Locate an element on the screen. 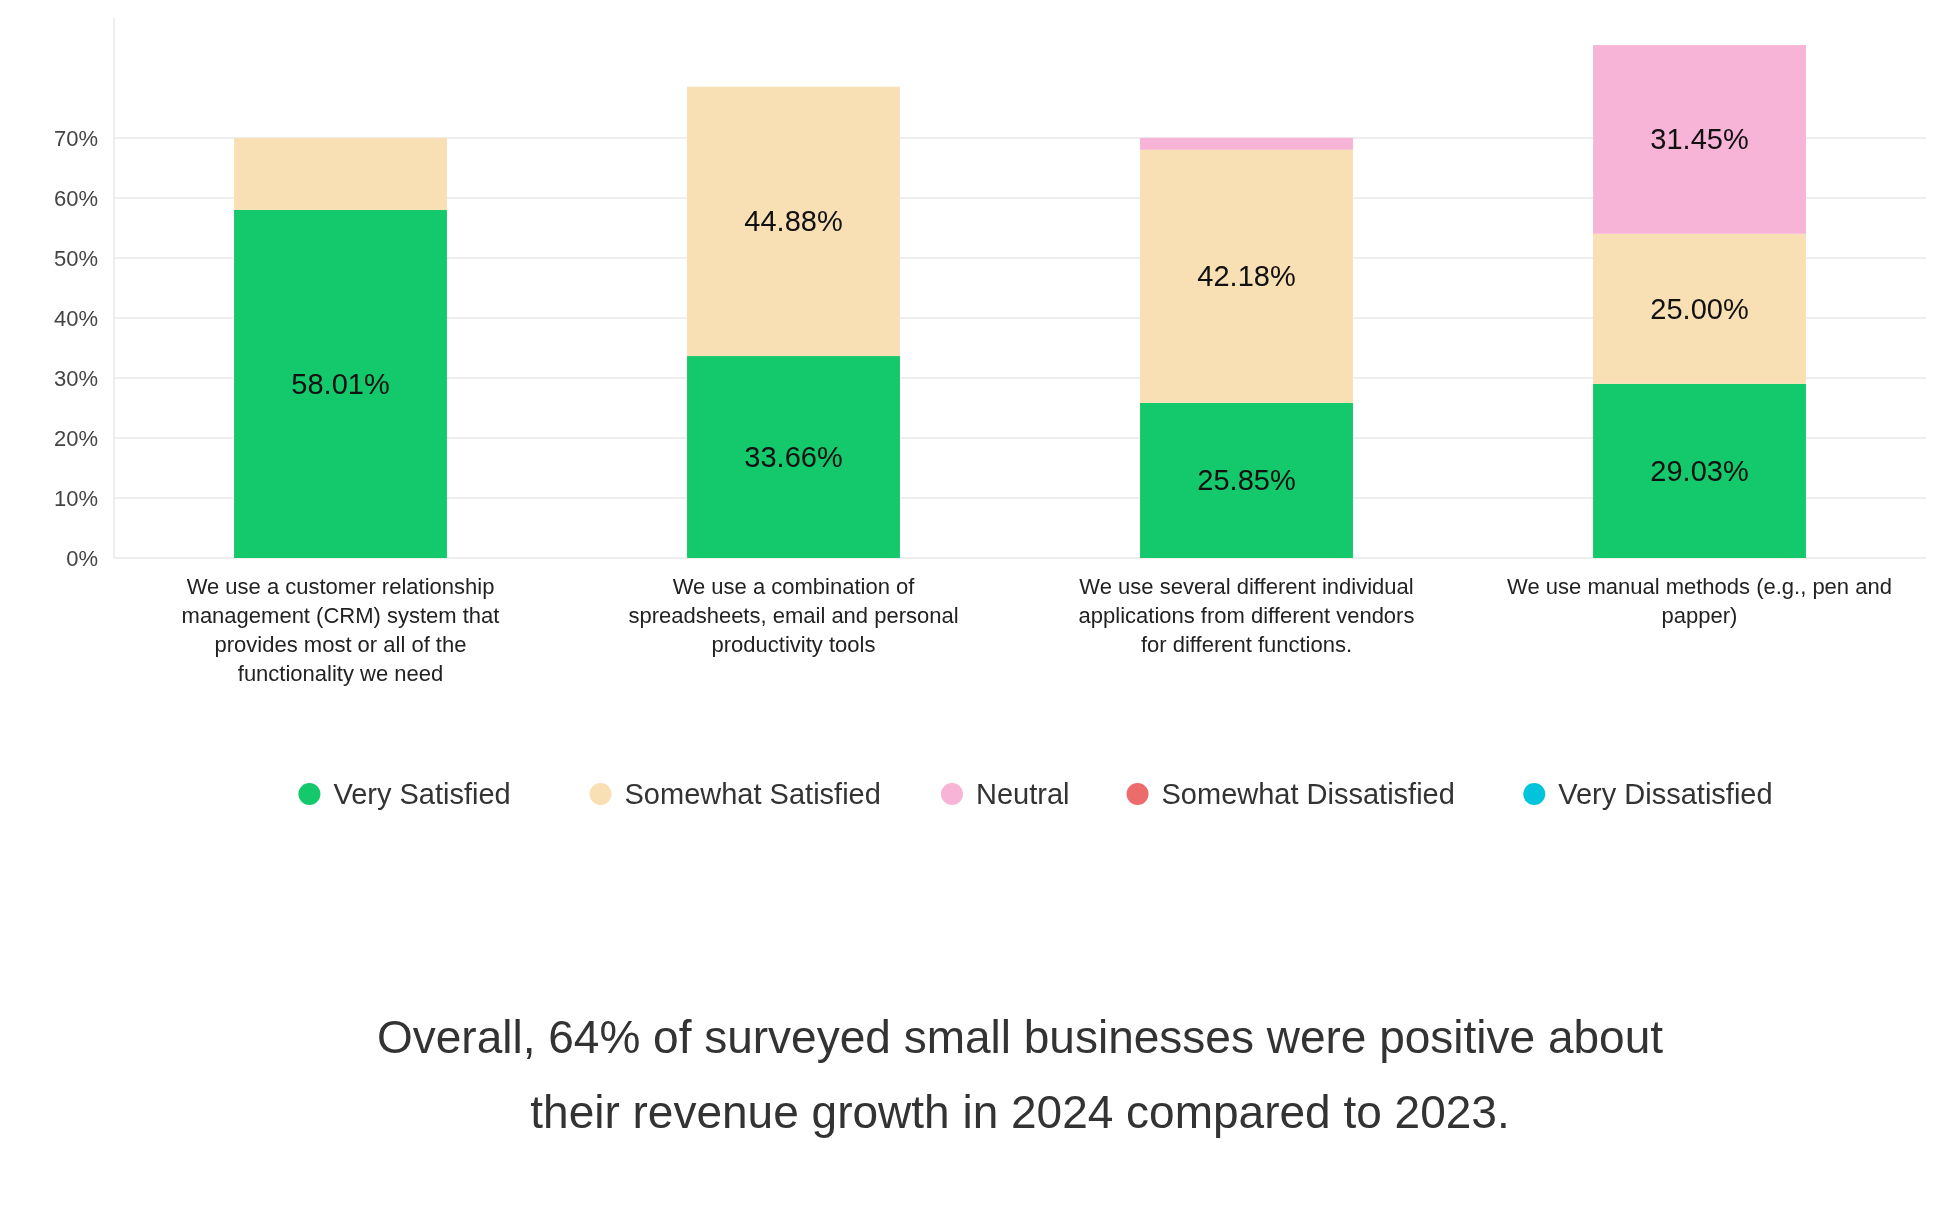 The image size is (1955, 1213). data-label: 25.00% is located at coordinates (1699, 308).